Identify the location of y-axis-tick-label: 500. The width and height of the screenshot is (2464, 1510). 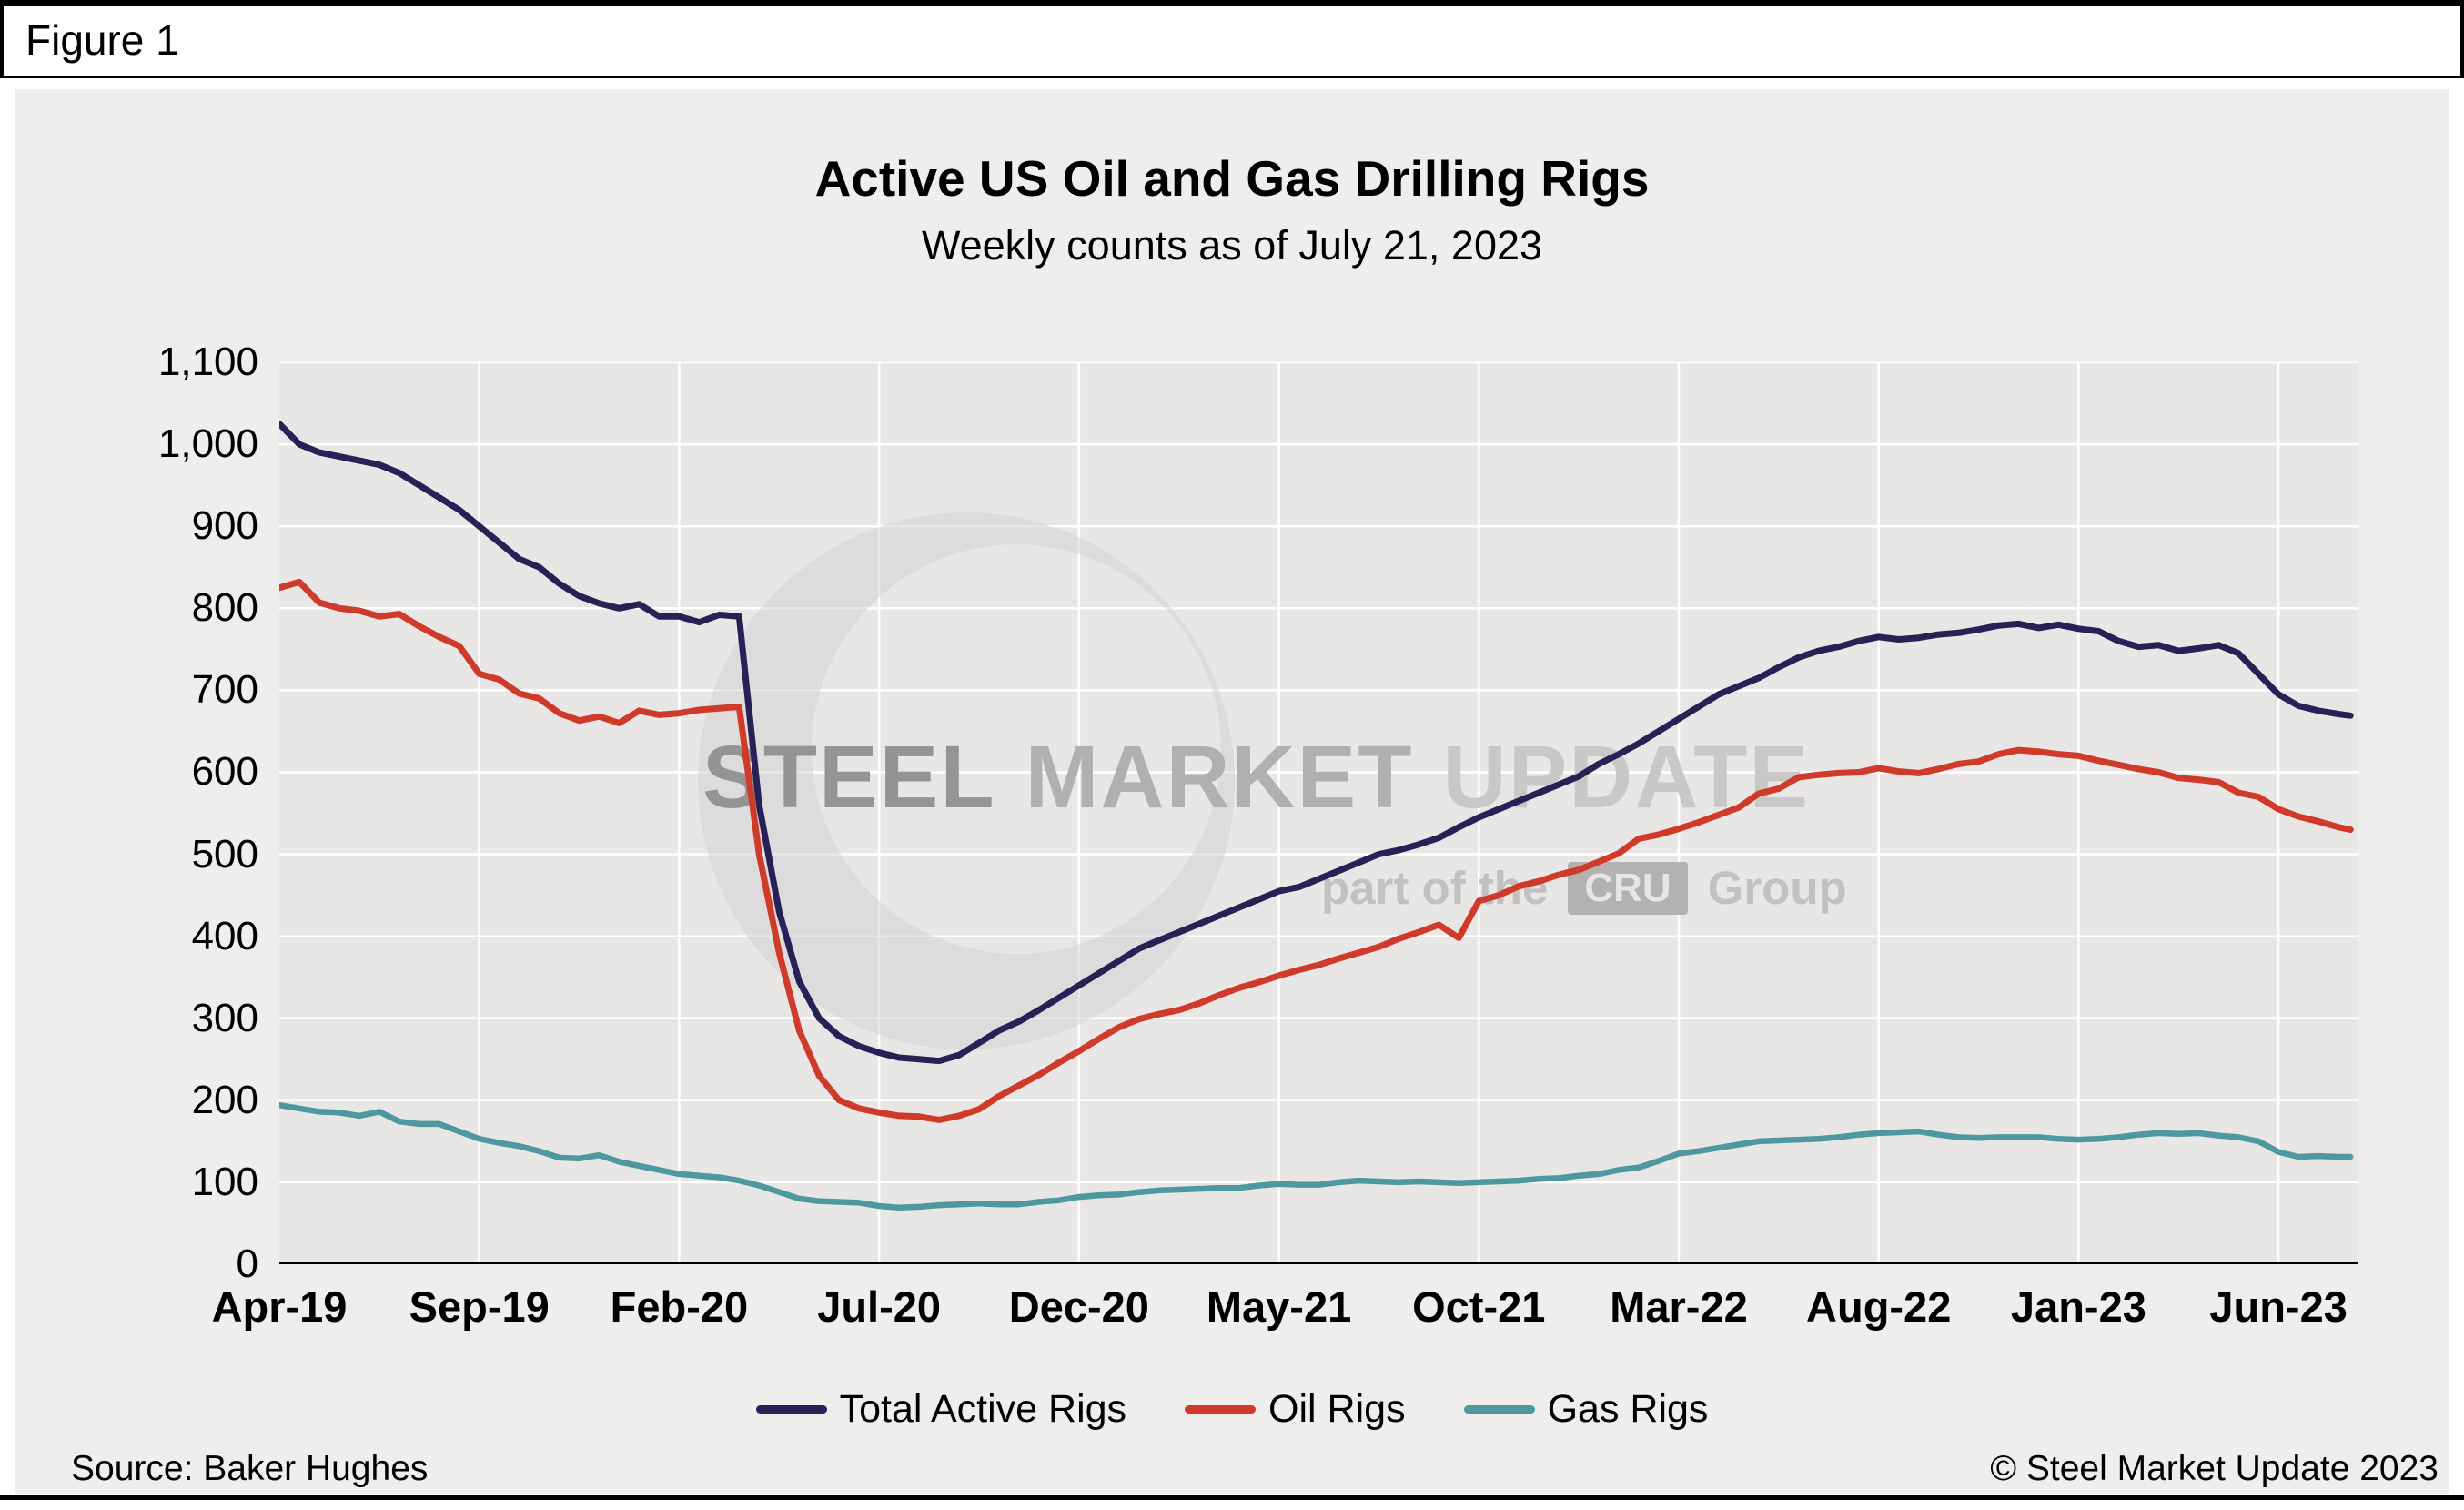
(224, 854).